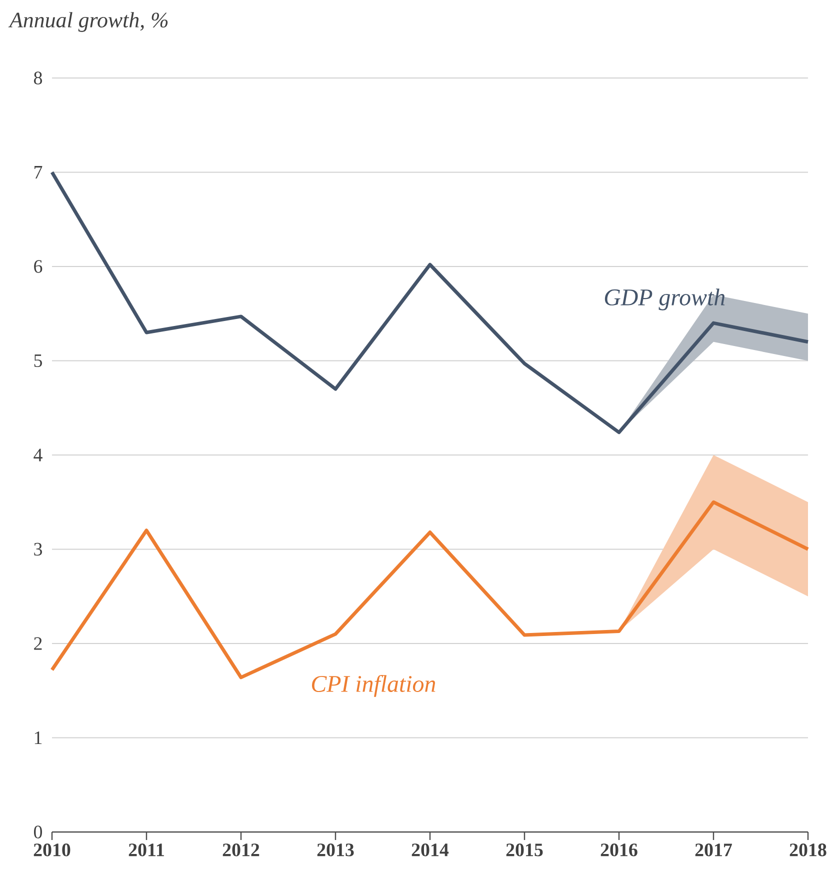  Describe the element at coordinates (713, 850) in the screenshot. I see `x-tick-label: 2017` at that location.